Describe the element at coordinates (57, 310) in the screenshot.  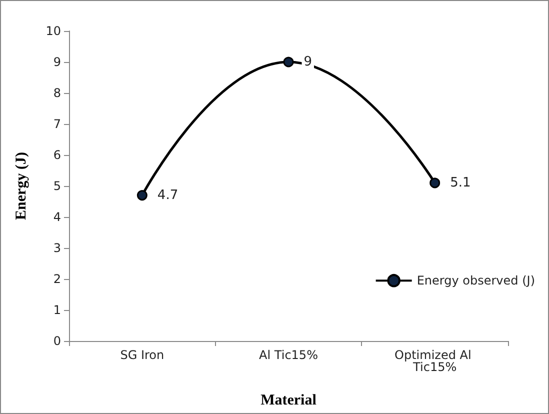
I see `y-tick-label: 1` at that location.